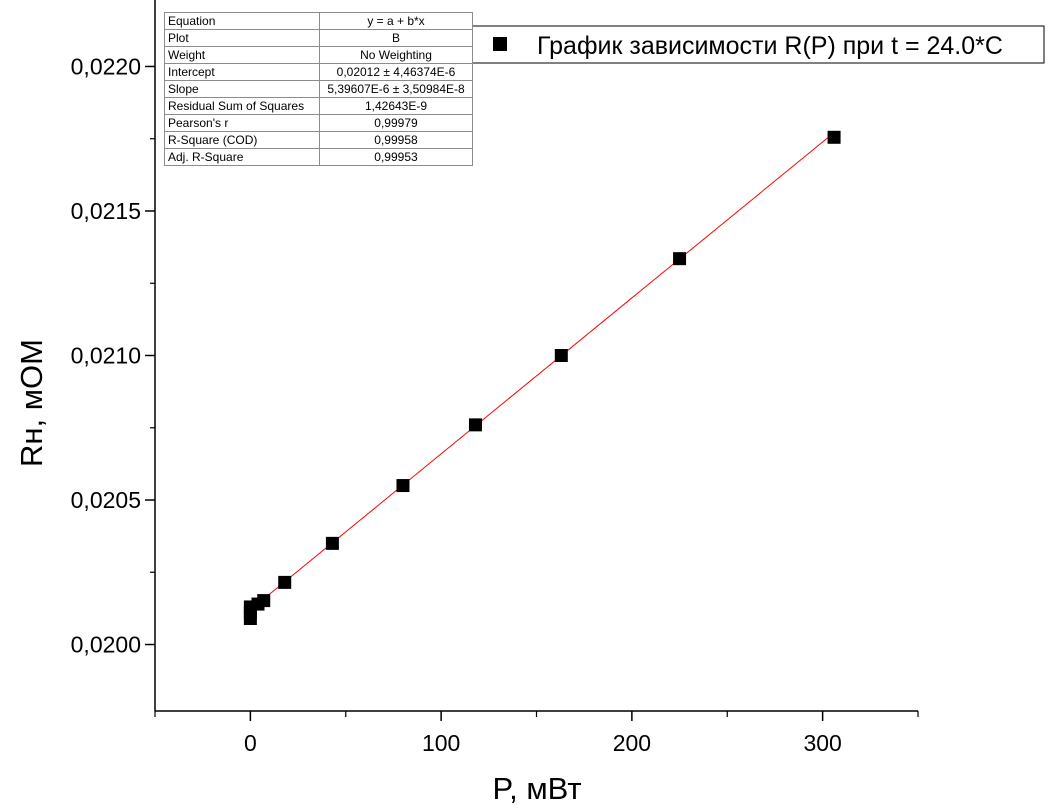 The height and width of the screenshot is (810, 1058). Describe the element at coordinates (242, 72) in the screenshot. I see `stats-key: Intercept` at that location.